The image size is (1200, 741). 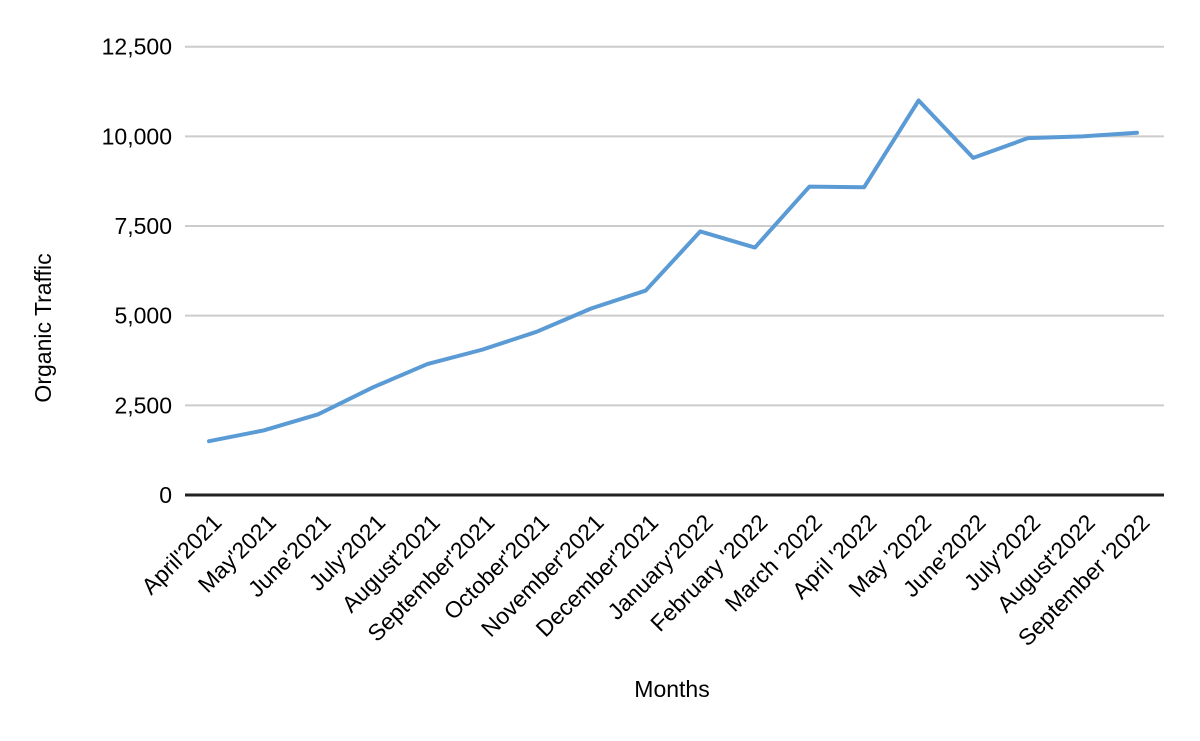 What do you see at coordinates (43, 327) in the screenshot?
I see `y-axis-title: Organic Traffic` at bounding box center [43, 327].